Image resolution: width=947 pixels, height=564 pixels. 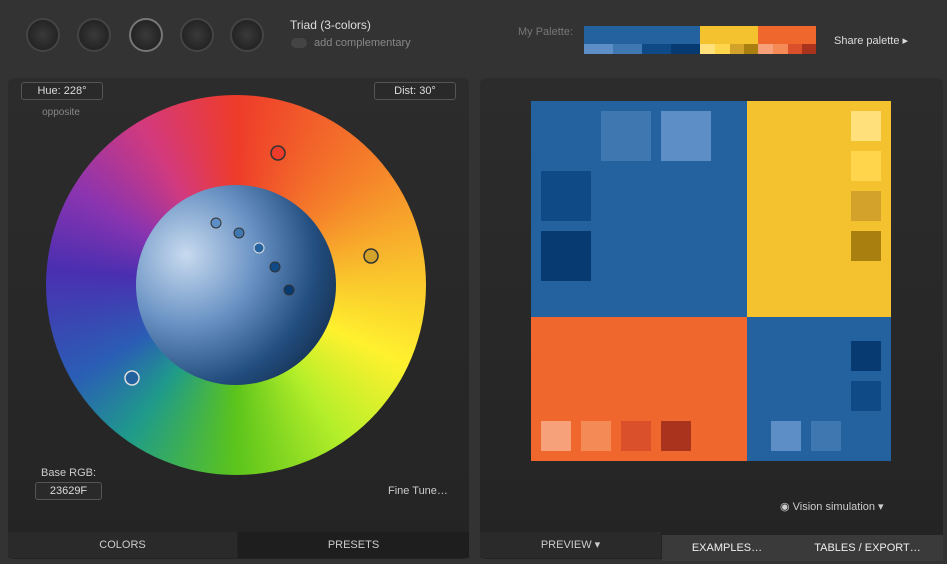 I want to click on tab-preview: PREVIEW ▾, so click(x=570, y=545).